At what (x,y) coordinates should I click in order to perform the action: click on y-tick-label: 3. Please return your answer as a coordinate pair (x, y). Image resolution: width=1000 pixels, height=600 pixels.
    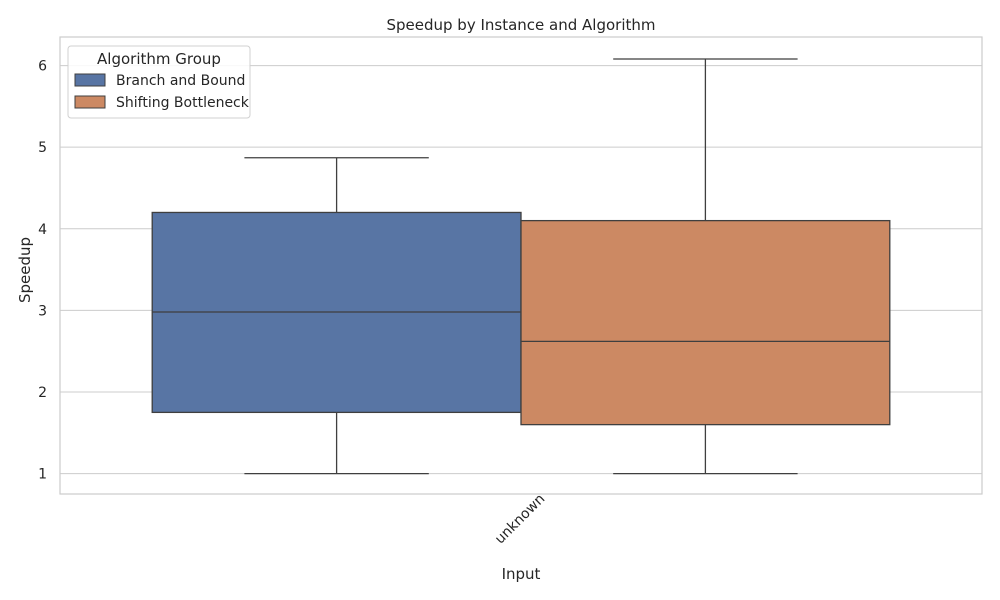
    Looking at the image, I should click on (42, 311).